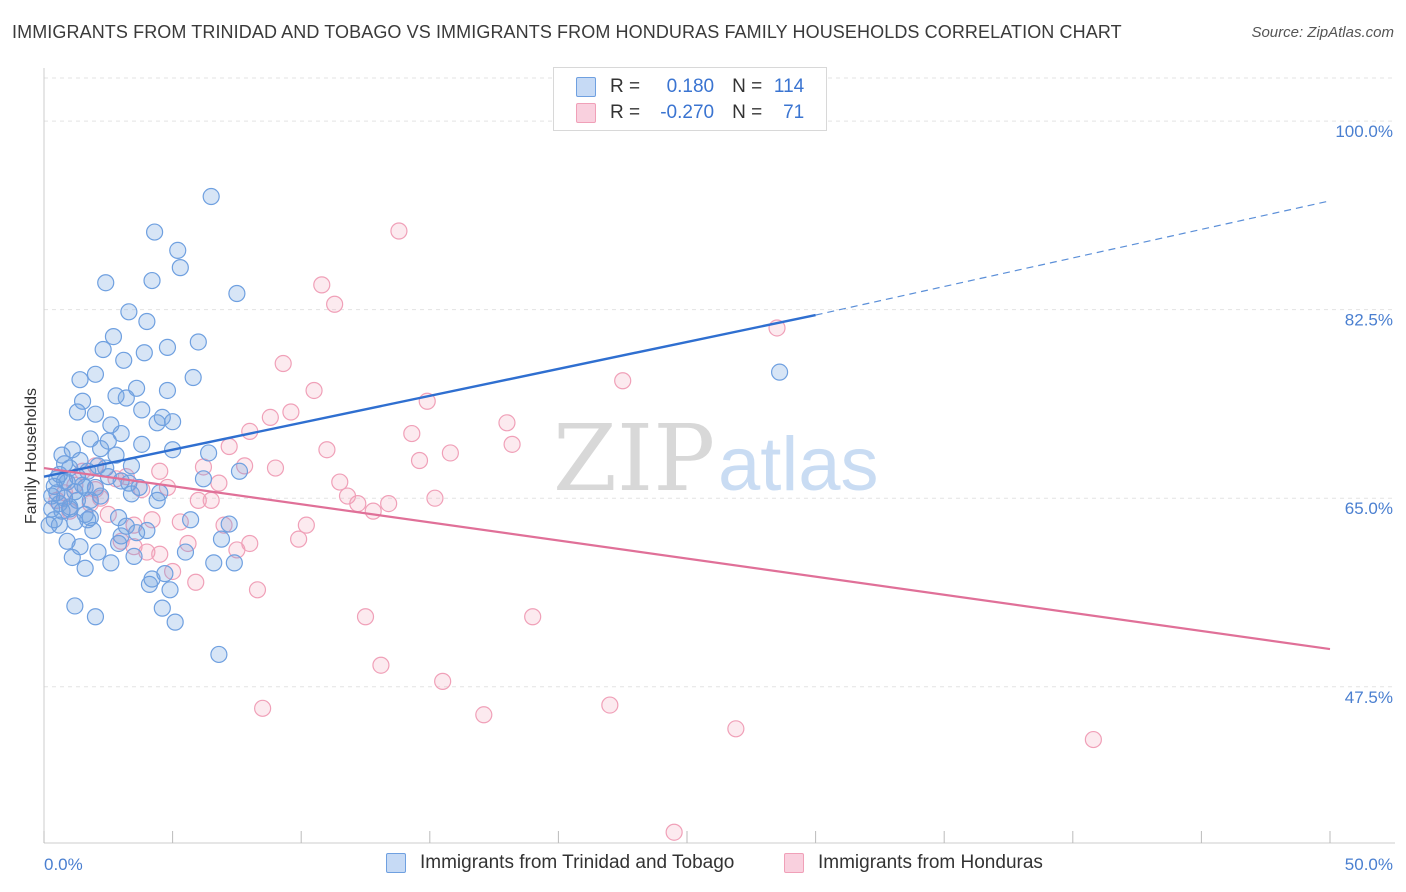 Image resolution: width=1406 pixels, height=892 pixels. Describe the element at coordinates (687, 112) in the screenshot. I see `legend-r-value: -0.270` at that location.